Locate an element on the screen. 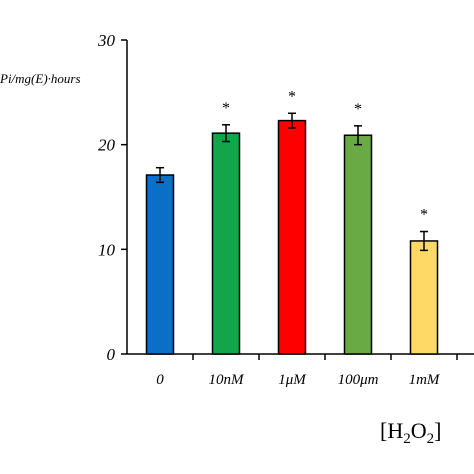 This screenshot has height=474, width=474. x-axis-label: [H2O2] is located at coordinates (410, 432).